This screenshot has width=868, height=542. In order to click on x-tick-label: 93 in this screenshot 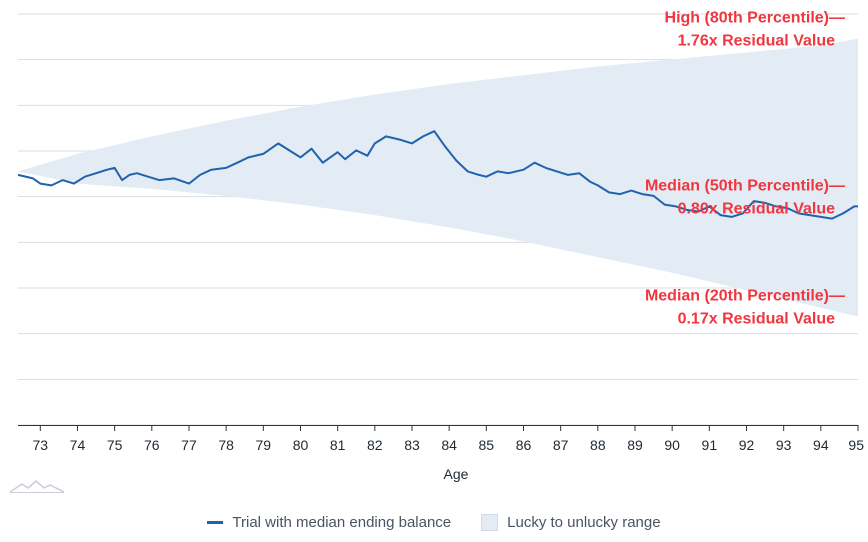, I will do `click(784, 445)`.